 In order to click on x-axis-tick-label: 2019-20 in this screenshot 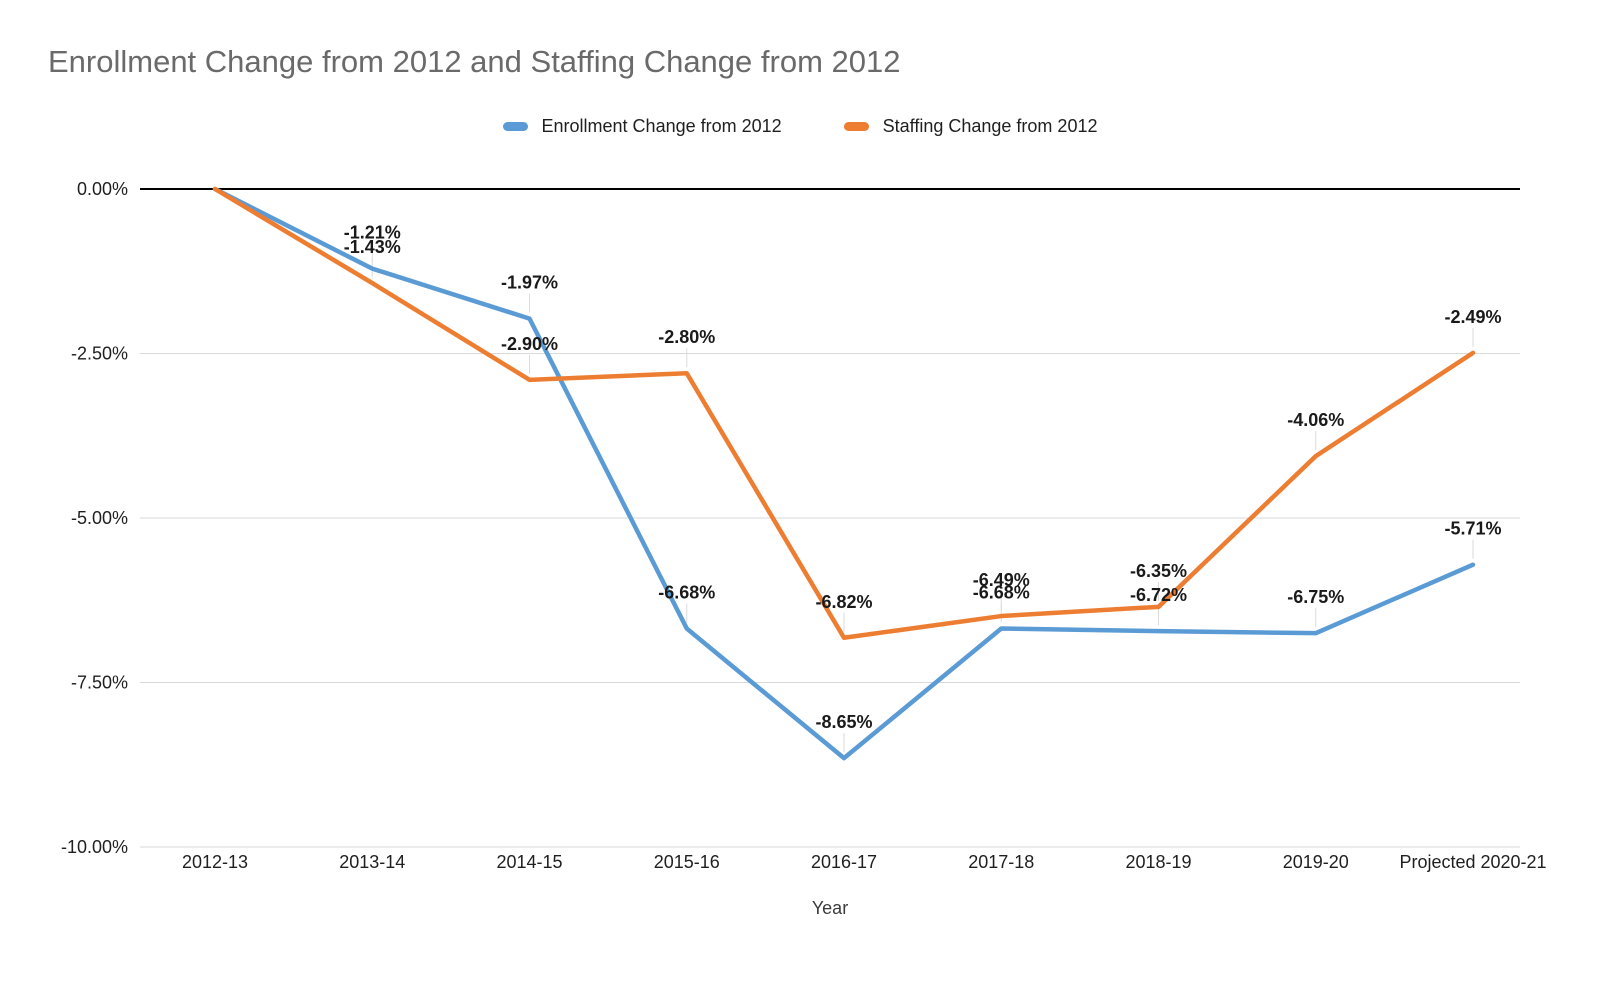, I will do `click(1316, 862)`.